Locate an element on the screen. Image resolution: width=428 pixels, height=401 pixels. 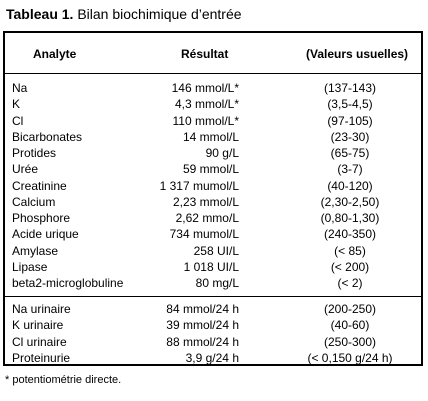
table-caption-label: Tableau 1. is located at coordinates (40, 14).